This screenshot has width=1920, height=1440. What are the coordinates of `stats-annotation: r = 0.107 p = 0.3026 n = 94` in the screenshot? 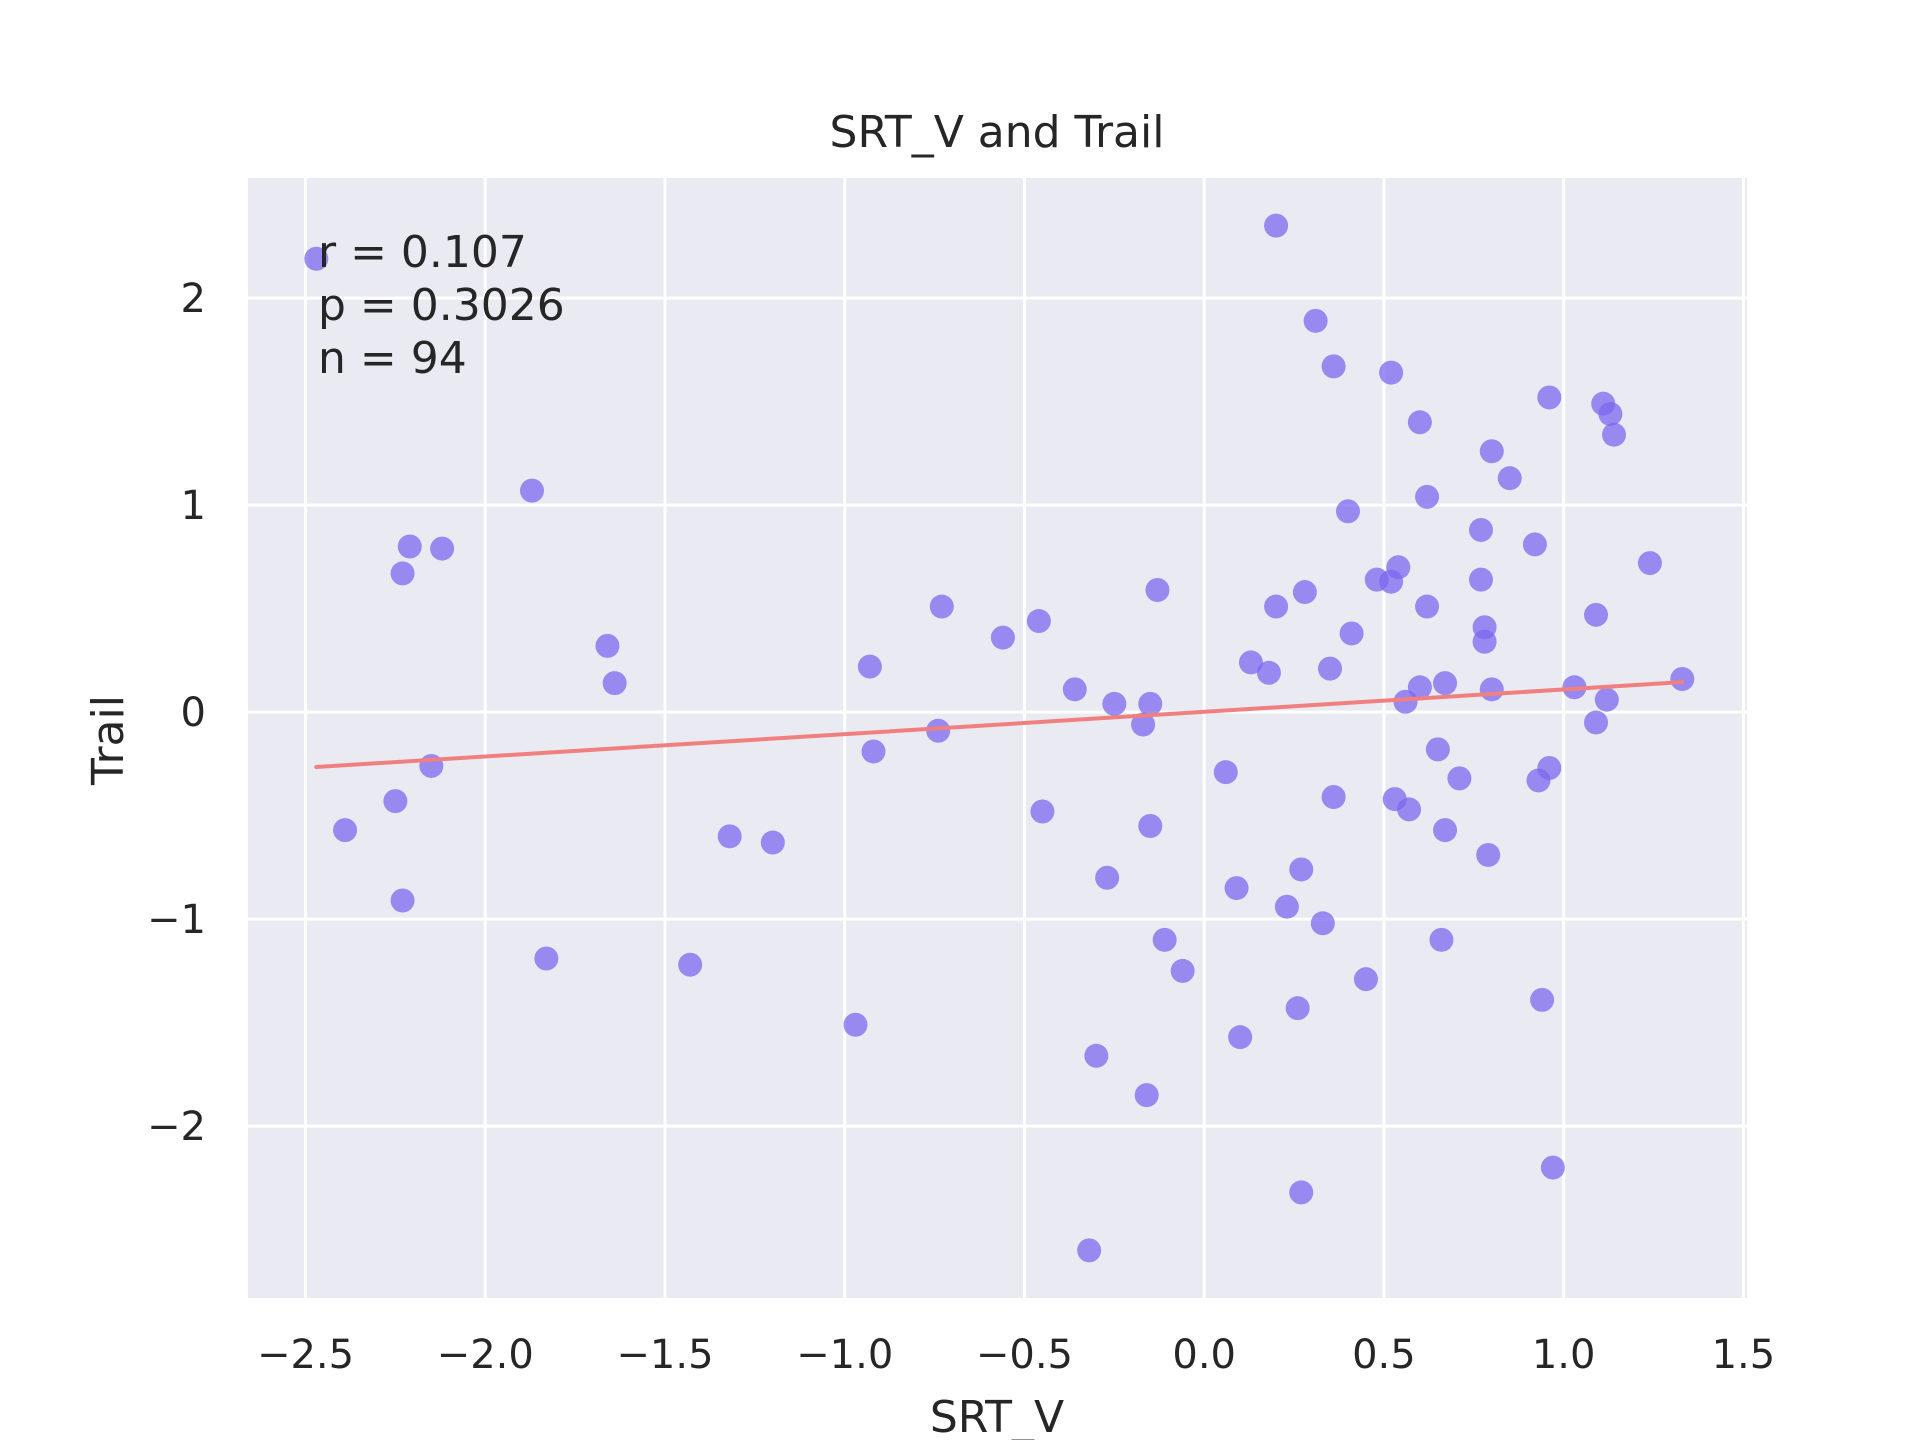 It's located at (441, 305).